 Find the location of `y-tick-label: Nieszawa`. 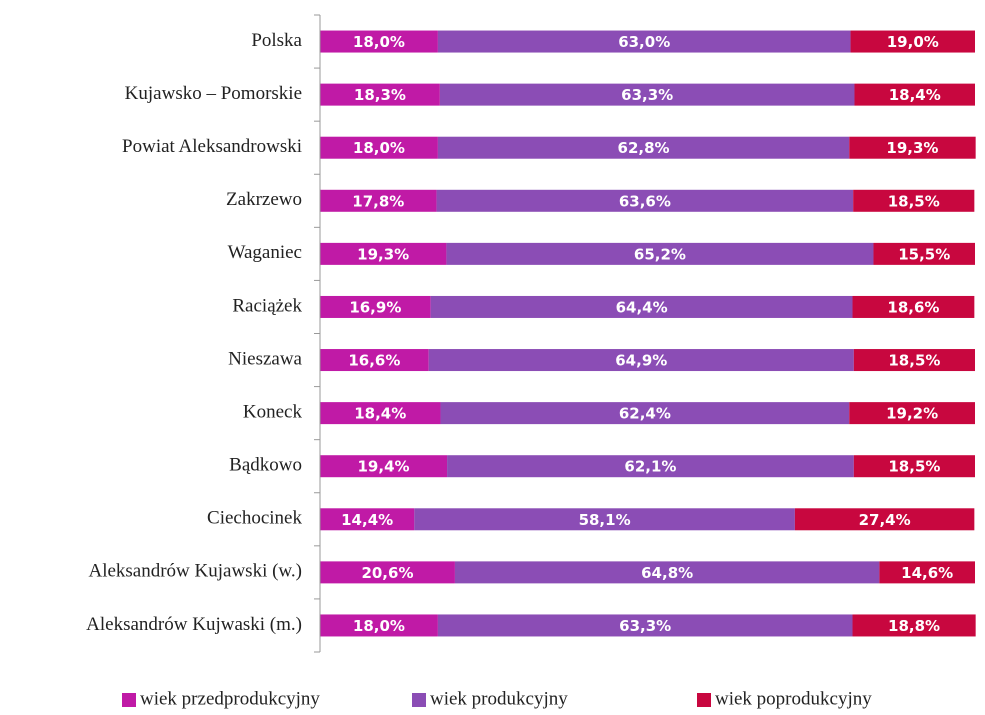

y-tick-label: Nieszawa is located at coordinates (265, 358).